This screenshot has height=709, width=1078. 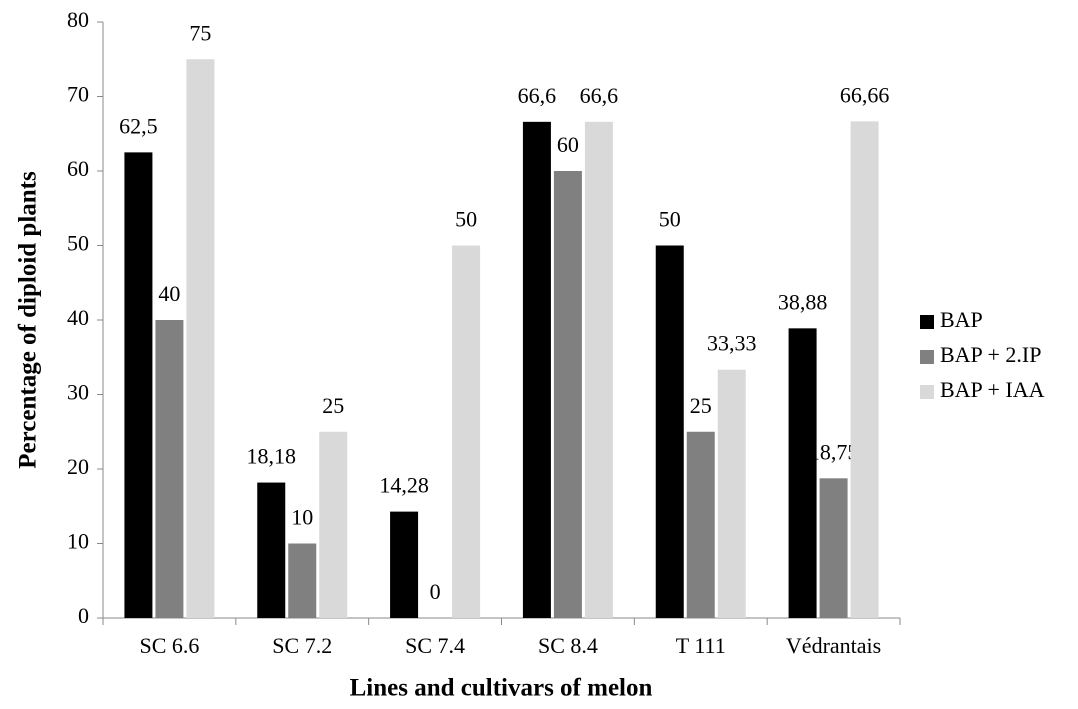 What do you see at coordinates (568, 144) in the screenshot?
I see `value-label: 60` at bounding box center [568, 144].